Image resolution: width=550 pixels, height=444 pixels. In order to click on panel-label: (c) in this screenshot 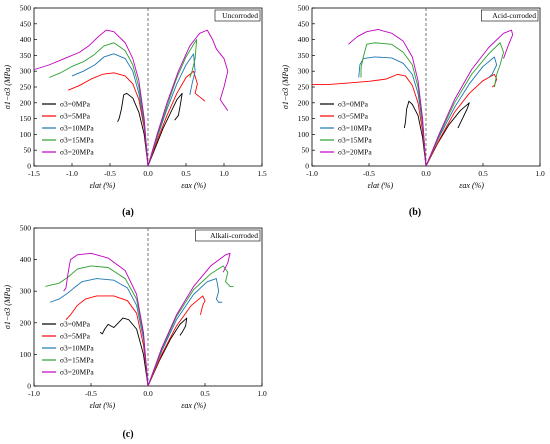, I will do `click(127, 434)`.